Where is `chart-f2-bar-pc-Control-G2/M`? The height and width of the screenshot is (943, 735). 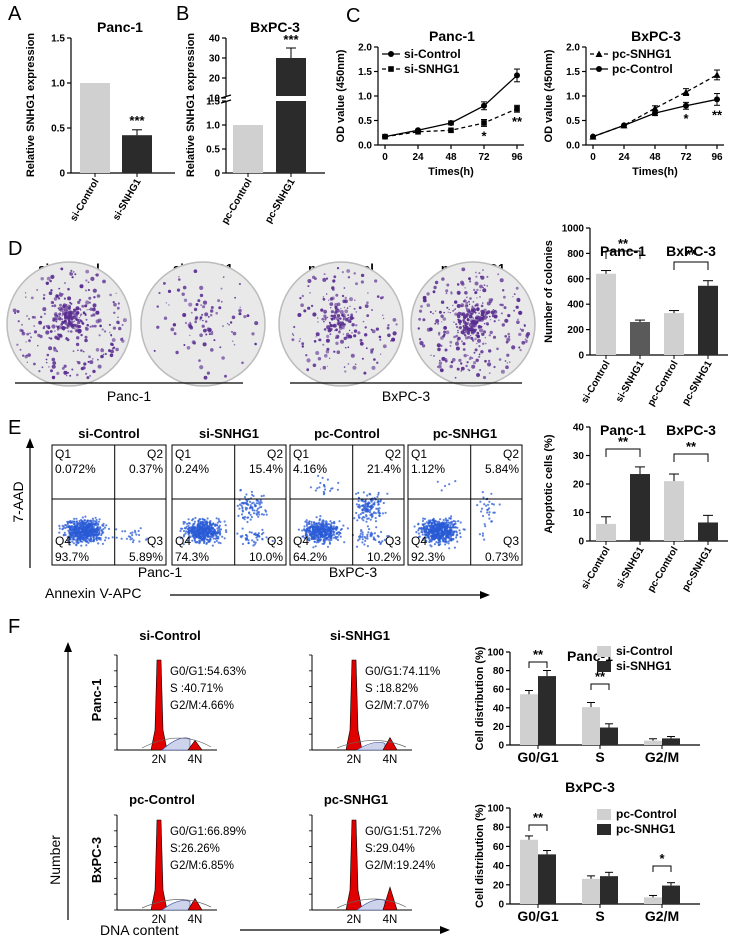 chart-f2-bar-pc-Control-G2/M is located at coordinates (653, 900).